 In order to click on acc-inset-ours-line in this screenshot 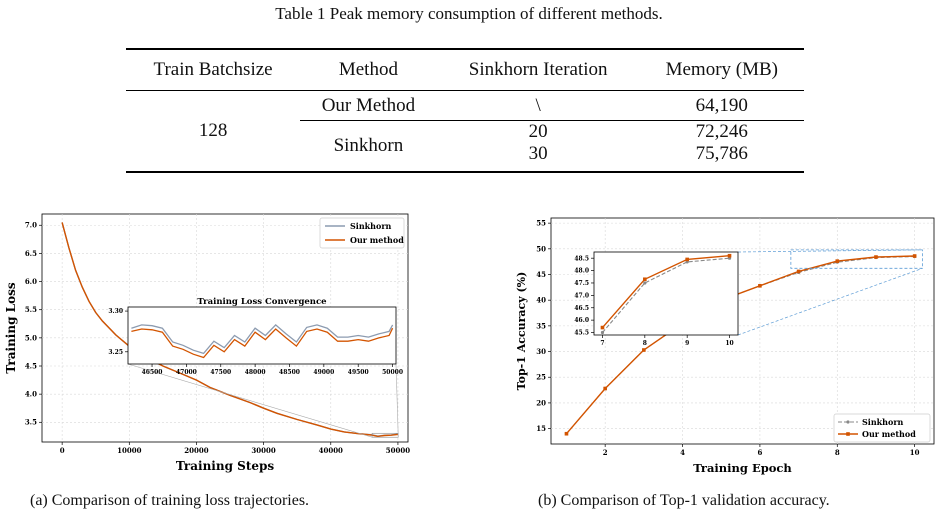, I will do `click(665, 292)`.